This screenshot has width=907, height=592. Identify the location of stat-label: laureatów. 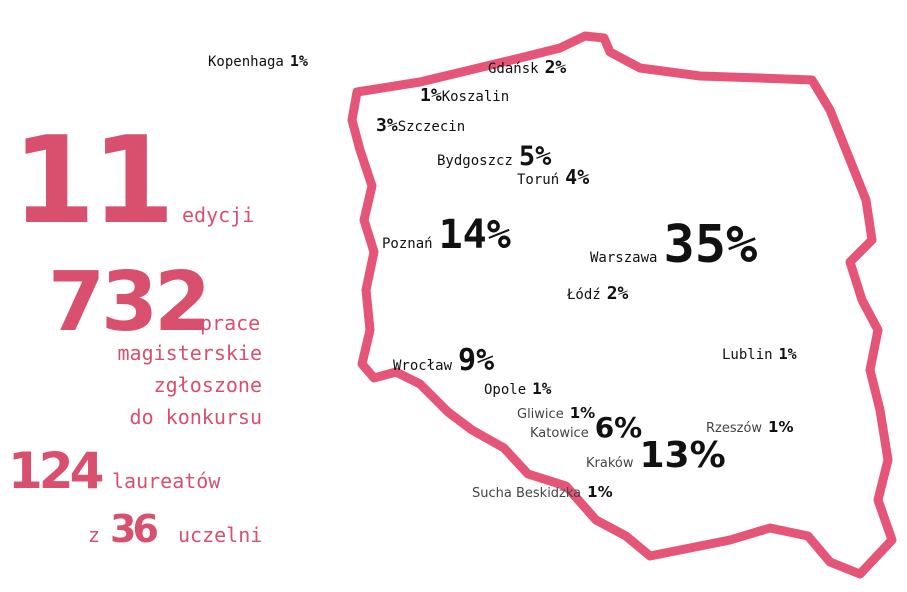
(166, 481).